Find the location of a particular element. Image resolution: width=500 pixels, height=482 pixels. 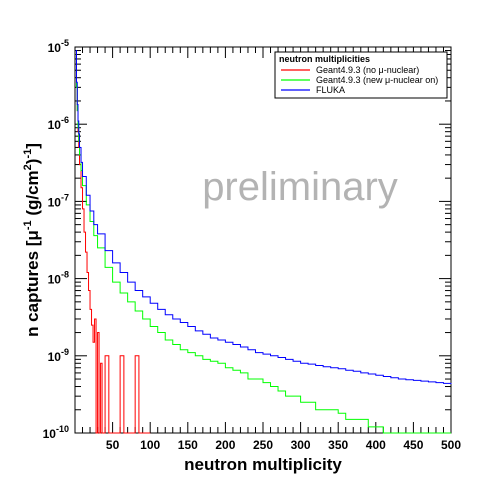

y-tick-label: 10⁻⁷ is located at coordinates (58, 200).